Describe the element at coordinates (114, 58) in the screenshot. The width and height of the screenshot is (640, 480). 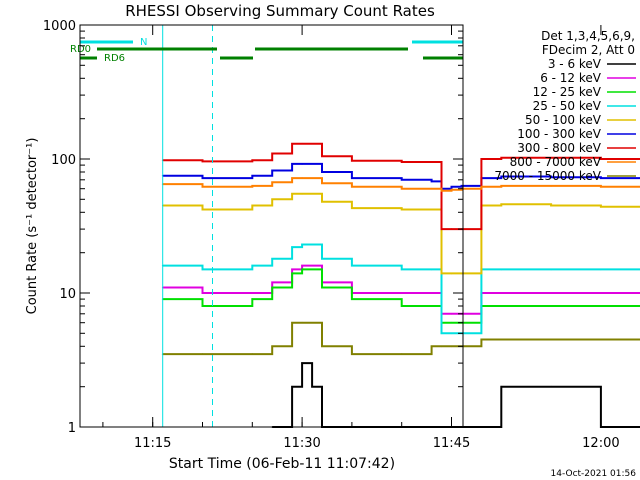
I see `flag-label-rd6: RD6` at that location.